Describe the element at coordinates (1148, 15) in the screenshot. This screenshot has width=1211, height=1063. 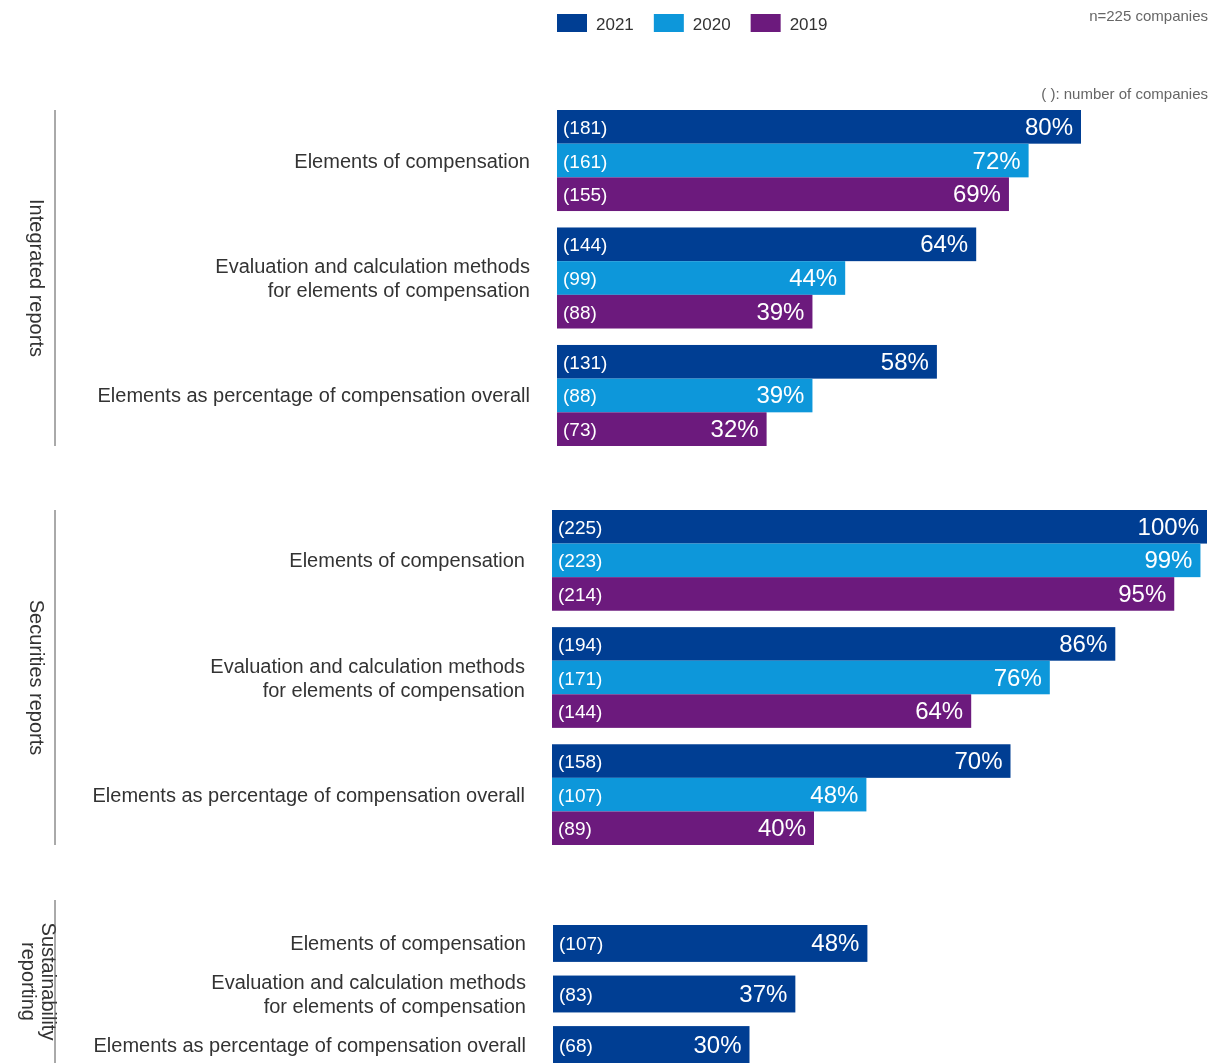
I see `text: n=225 companies` at that location.